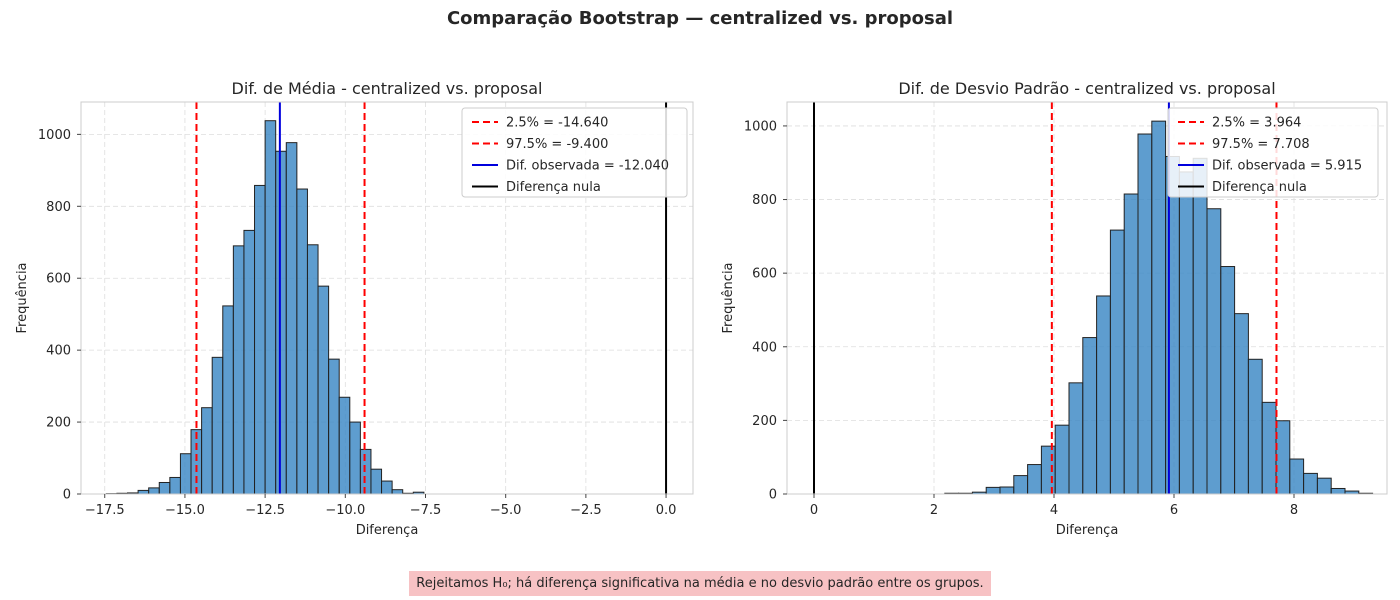 Image resolution: width=1400 pixels, height=600 pixels. What do you see at coordinates (185, 510) in the screenshot?
I see `x-tick-label: −15.0` at bounding box center [185, 510].